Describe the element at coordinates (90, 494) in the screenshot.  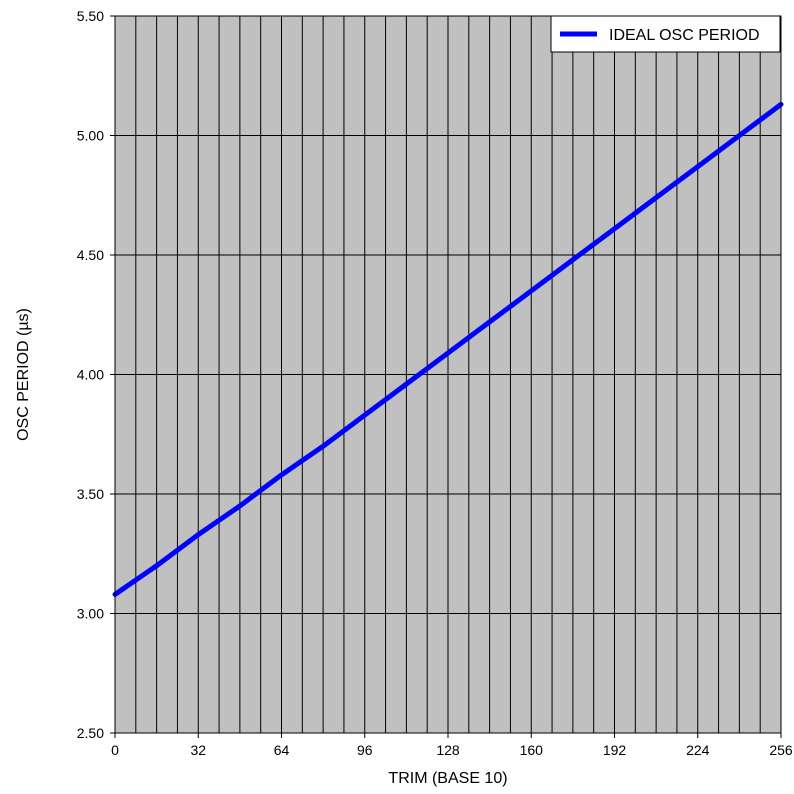
I see `y-tick-label: 3.50` at that location.